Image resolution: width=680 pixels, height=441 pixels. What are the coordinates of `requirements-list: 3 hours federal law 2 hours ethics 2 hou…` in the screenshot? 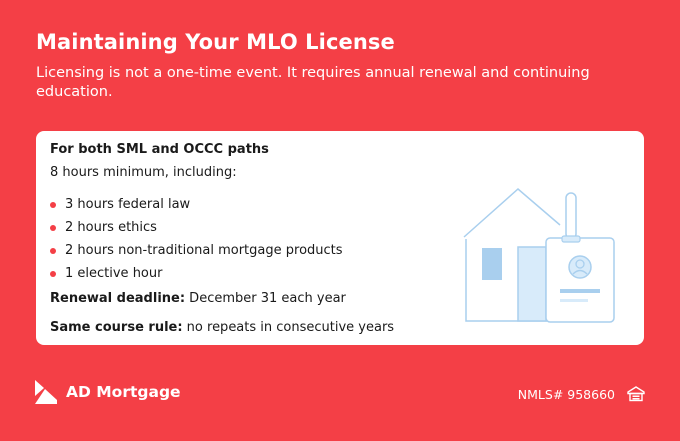 It's located at (196, 239).